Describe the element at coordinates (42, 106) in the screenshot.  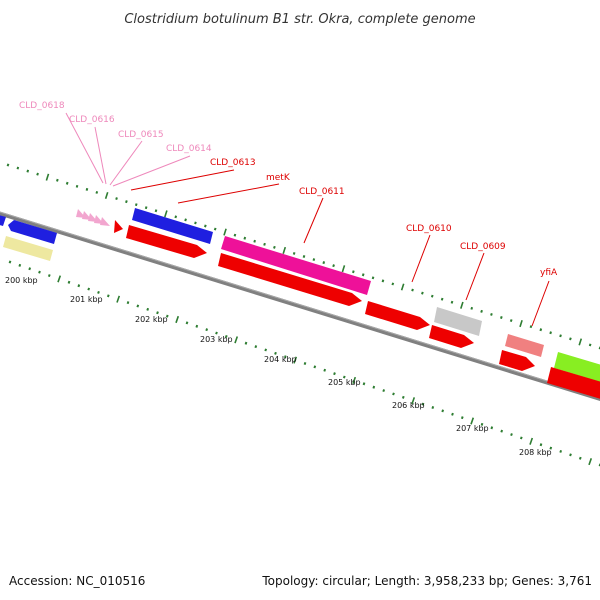
I see `gene-label-cld-0618: CLD_0618` at that location.